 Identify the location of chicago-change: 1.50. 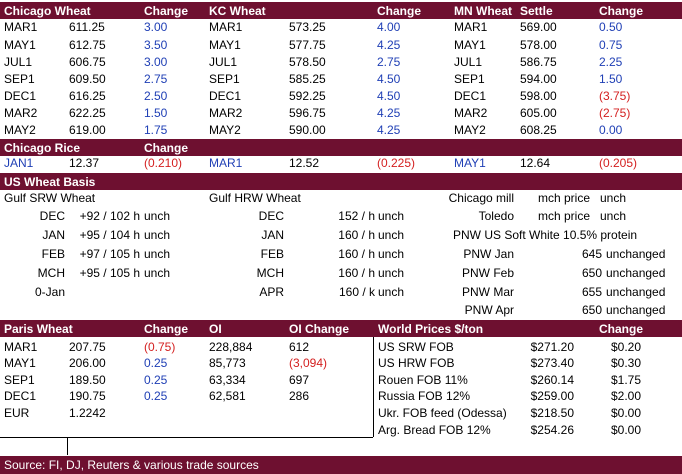
(156, 113).